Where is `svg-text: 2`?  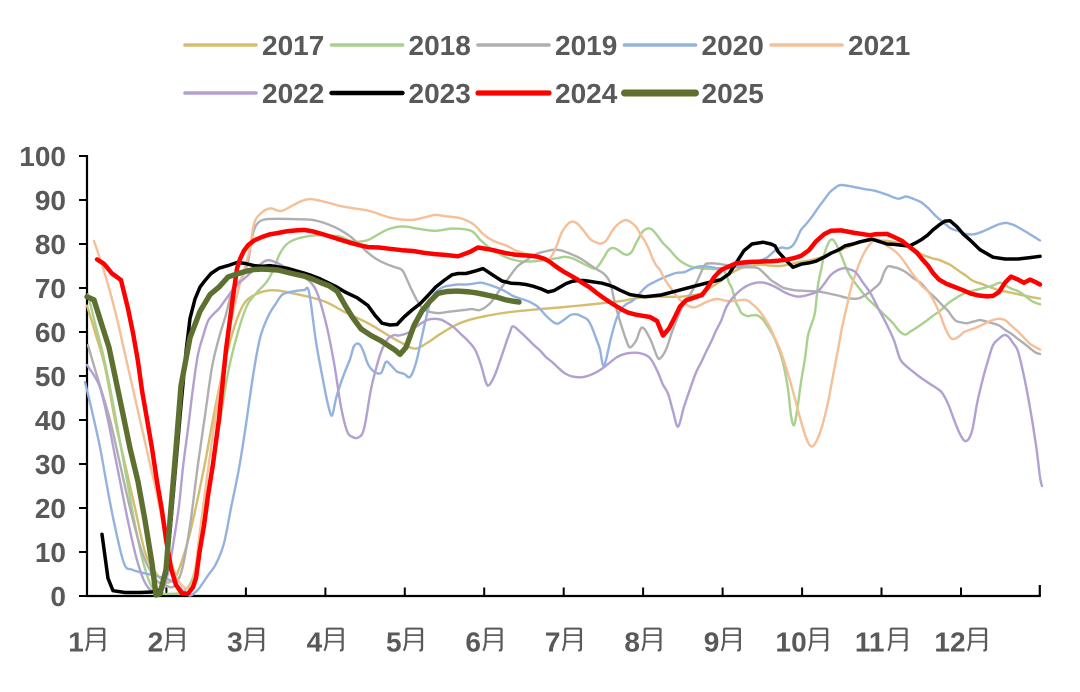 svg-text: 2 is located at coordinates (156, 642).